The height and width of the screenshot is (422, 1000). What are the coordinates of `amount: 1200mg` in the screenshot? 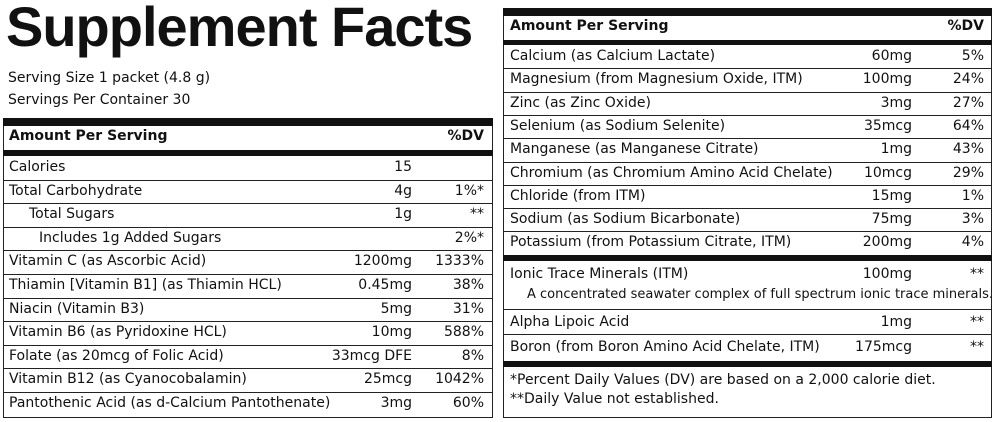 It's located at (382, 261).